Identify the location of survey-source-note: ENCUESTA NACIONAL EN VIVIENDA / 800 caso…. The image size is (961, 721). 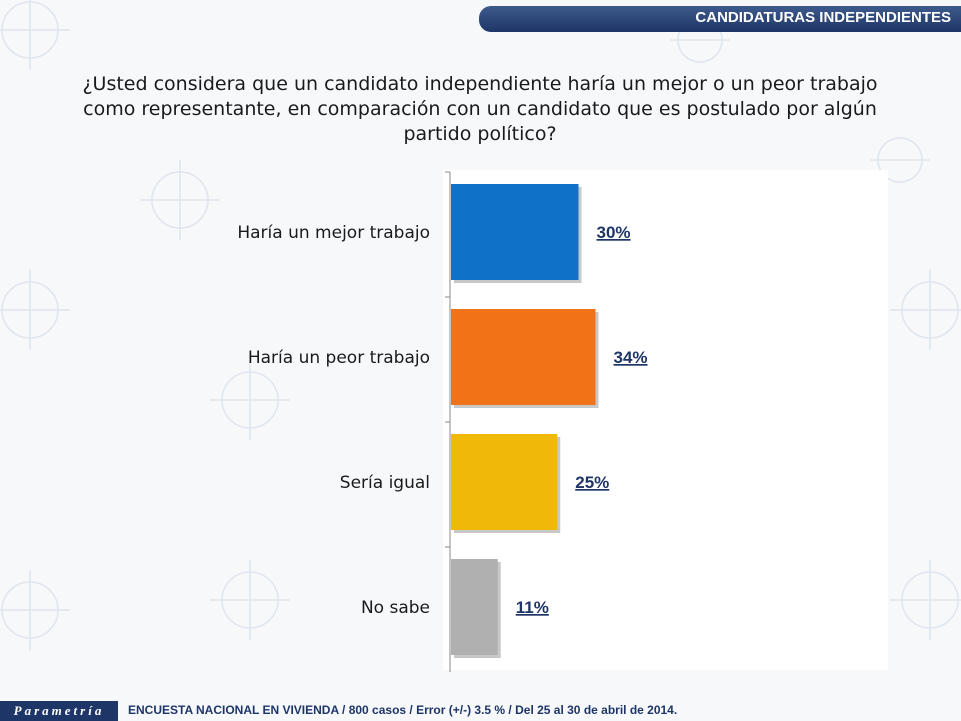
(403, 710).